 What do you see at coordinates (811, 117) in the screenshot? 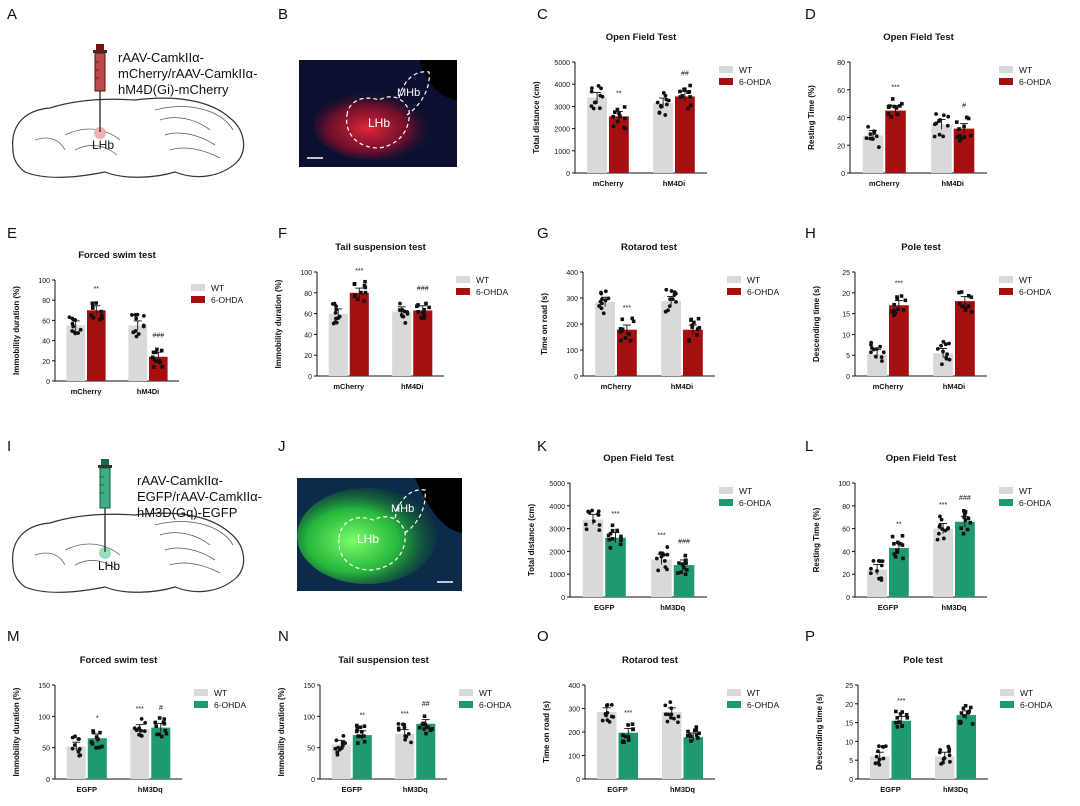
I see `y-axis-label: Resting Time (%)` at bounding box center [811, 117].